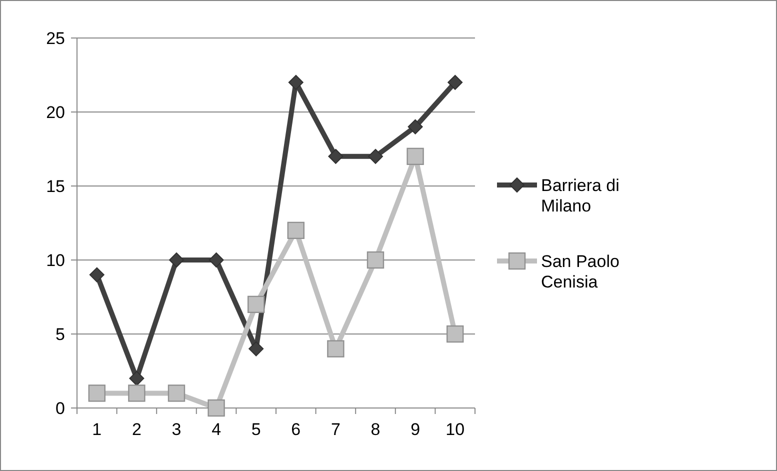 The width and height of the screenshot is (777, 471). Describe the element at coordinates (217, 429) in the screenshot. I see `x-tick-label: 4` at that location.